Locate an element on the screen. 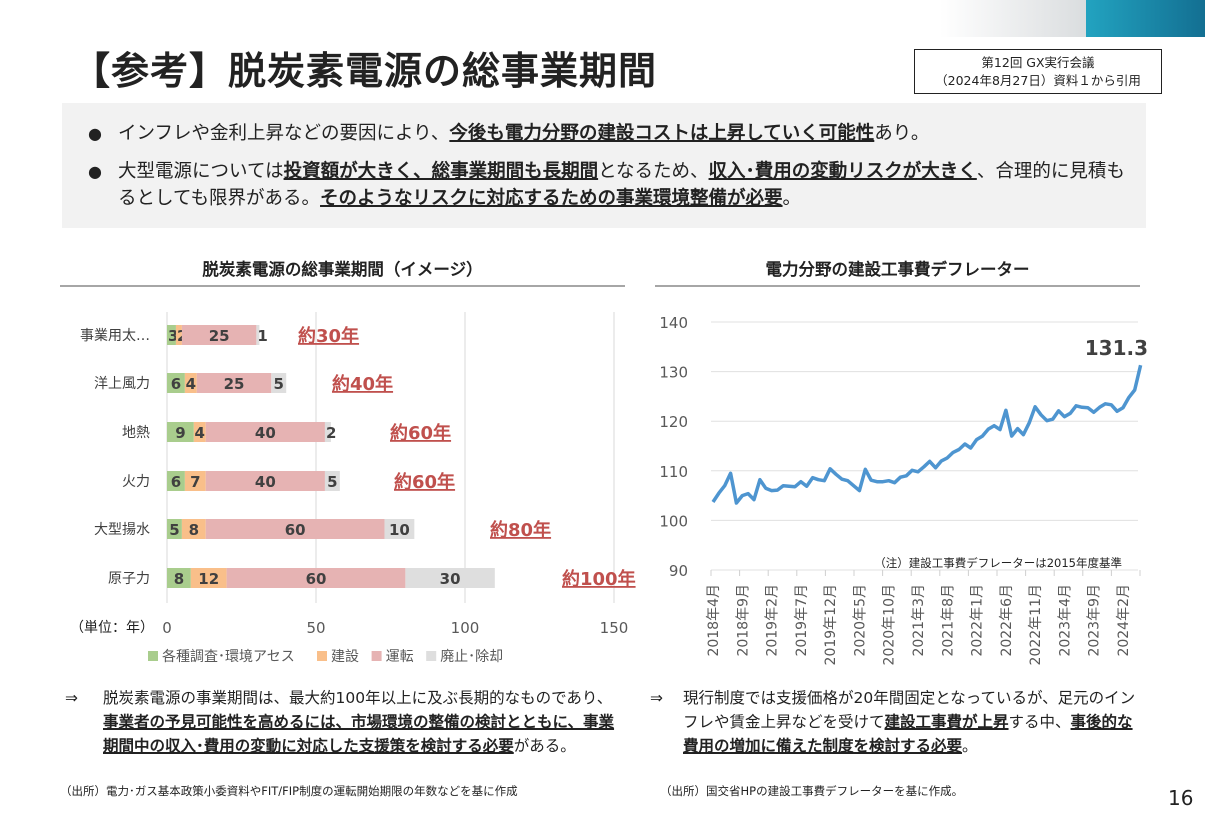 Image resolution: width=1205 pixels, height=832 pixels. y-tick-label: 120 is located at coordinates (673, 422).